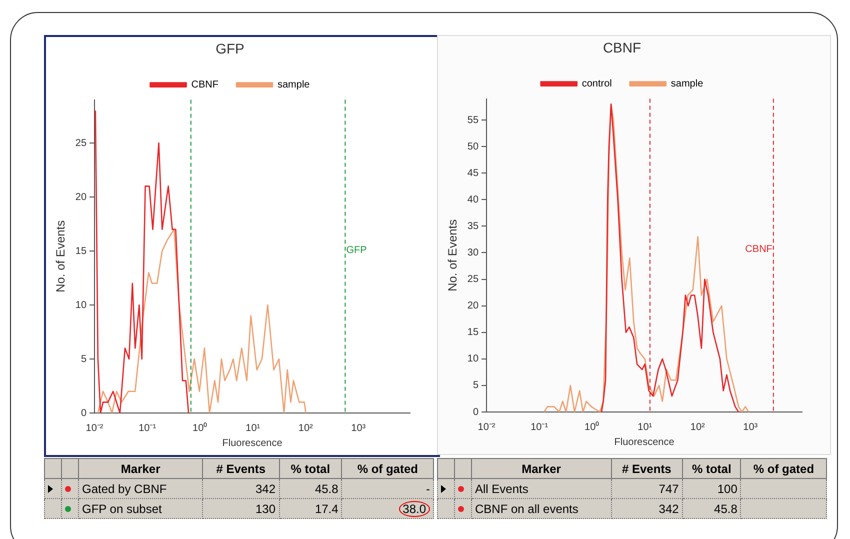  I want to click on ref-line-label: CBNF, so click(758, 249).